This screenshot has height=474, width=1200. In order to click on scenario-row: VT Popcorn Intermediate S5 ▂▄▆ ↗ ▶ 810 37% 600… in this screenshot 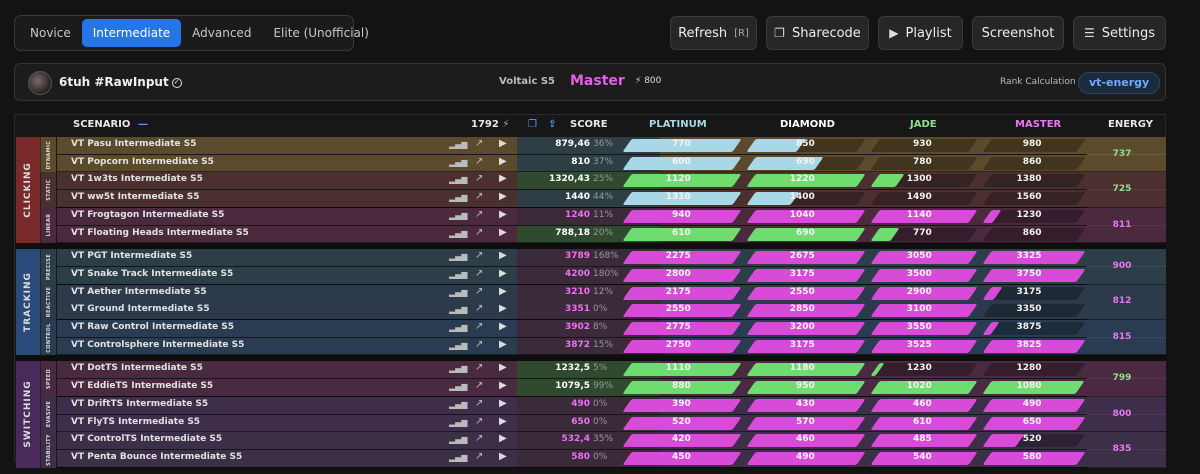, I will do `click(611, 163)`.